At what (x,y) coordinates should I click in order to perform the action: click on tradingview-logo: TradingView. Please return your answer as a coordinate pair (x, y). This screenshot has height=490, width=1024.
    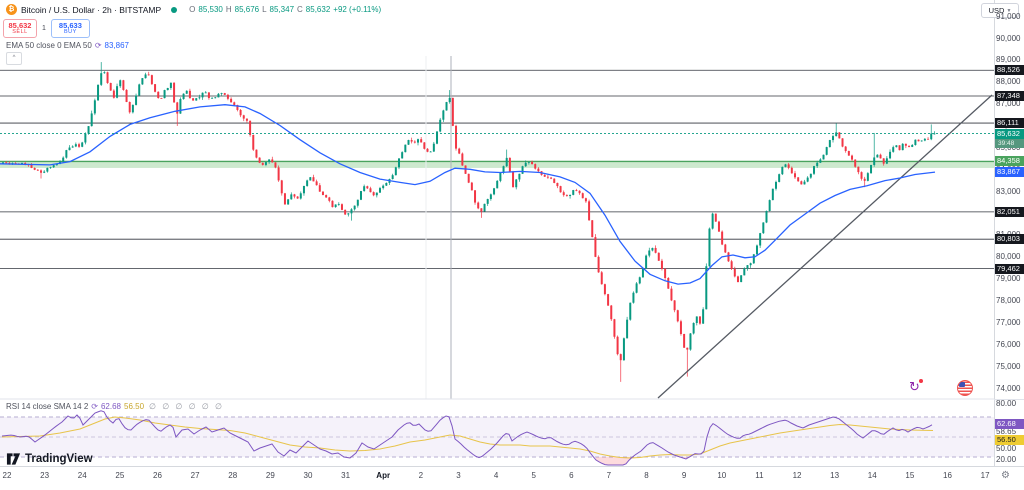
    Looking at the image, I should click on (49, 459).